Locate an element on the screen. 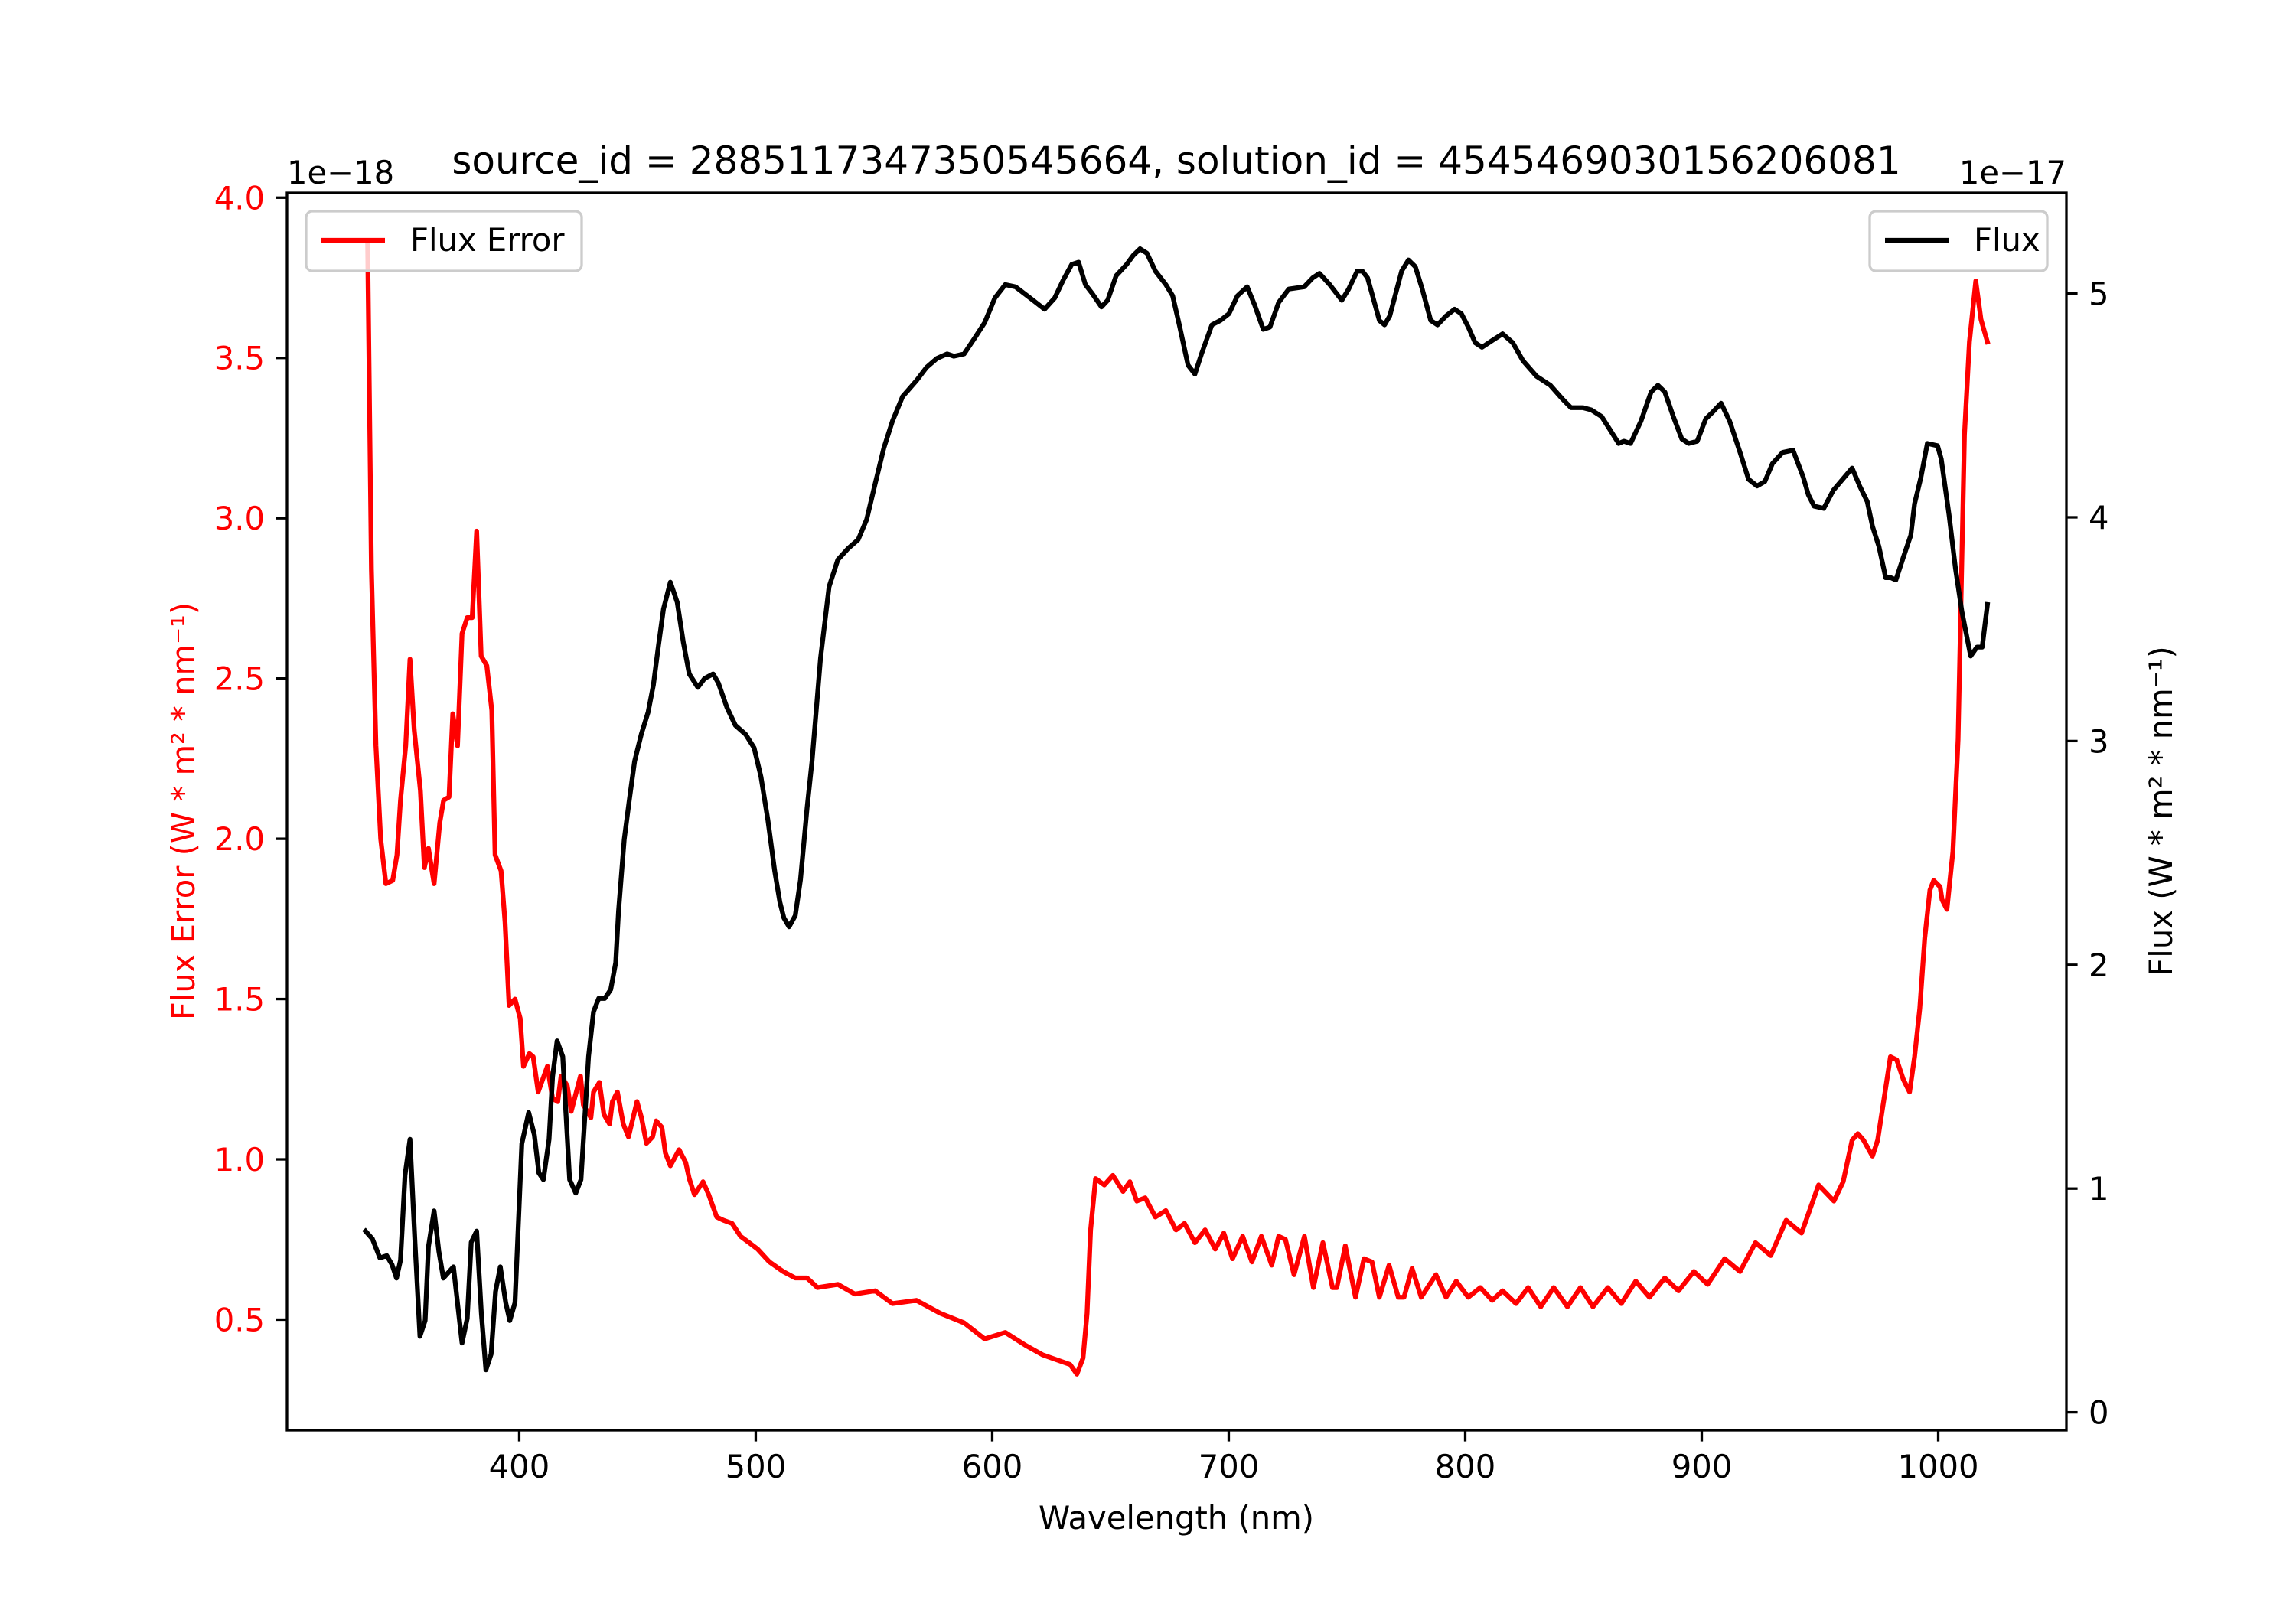 The image size is (2296, 1607). right-y-tick-label: 1 is located at coordinates (2099, 1189).